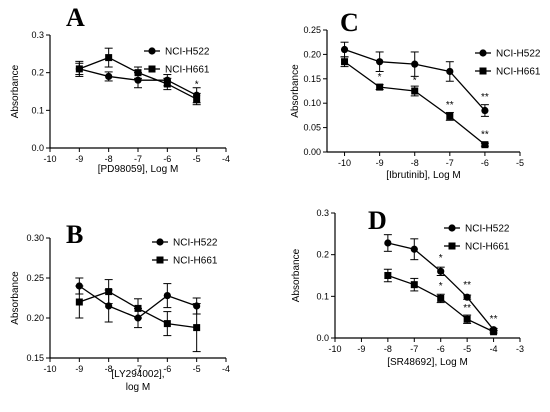  Describe the element at coordinates (35, 238) in the screenshot. I see `y-tick-label: 0.30` at that location.